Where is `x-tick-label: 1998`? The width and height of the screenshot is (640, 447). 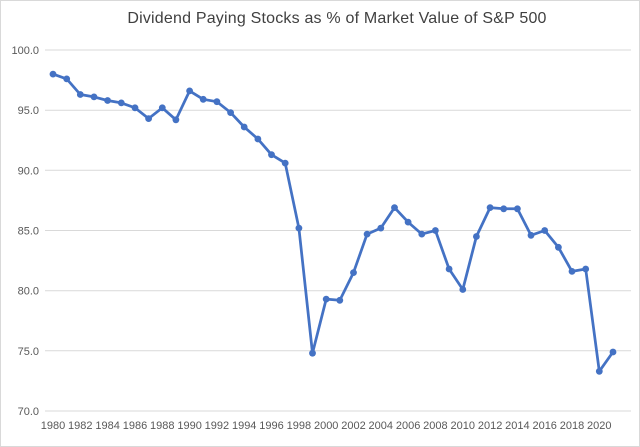 x-tick-label: 1998 is located at coordinates (299, 426).